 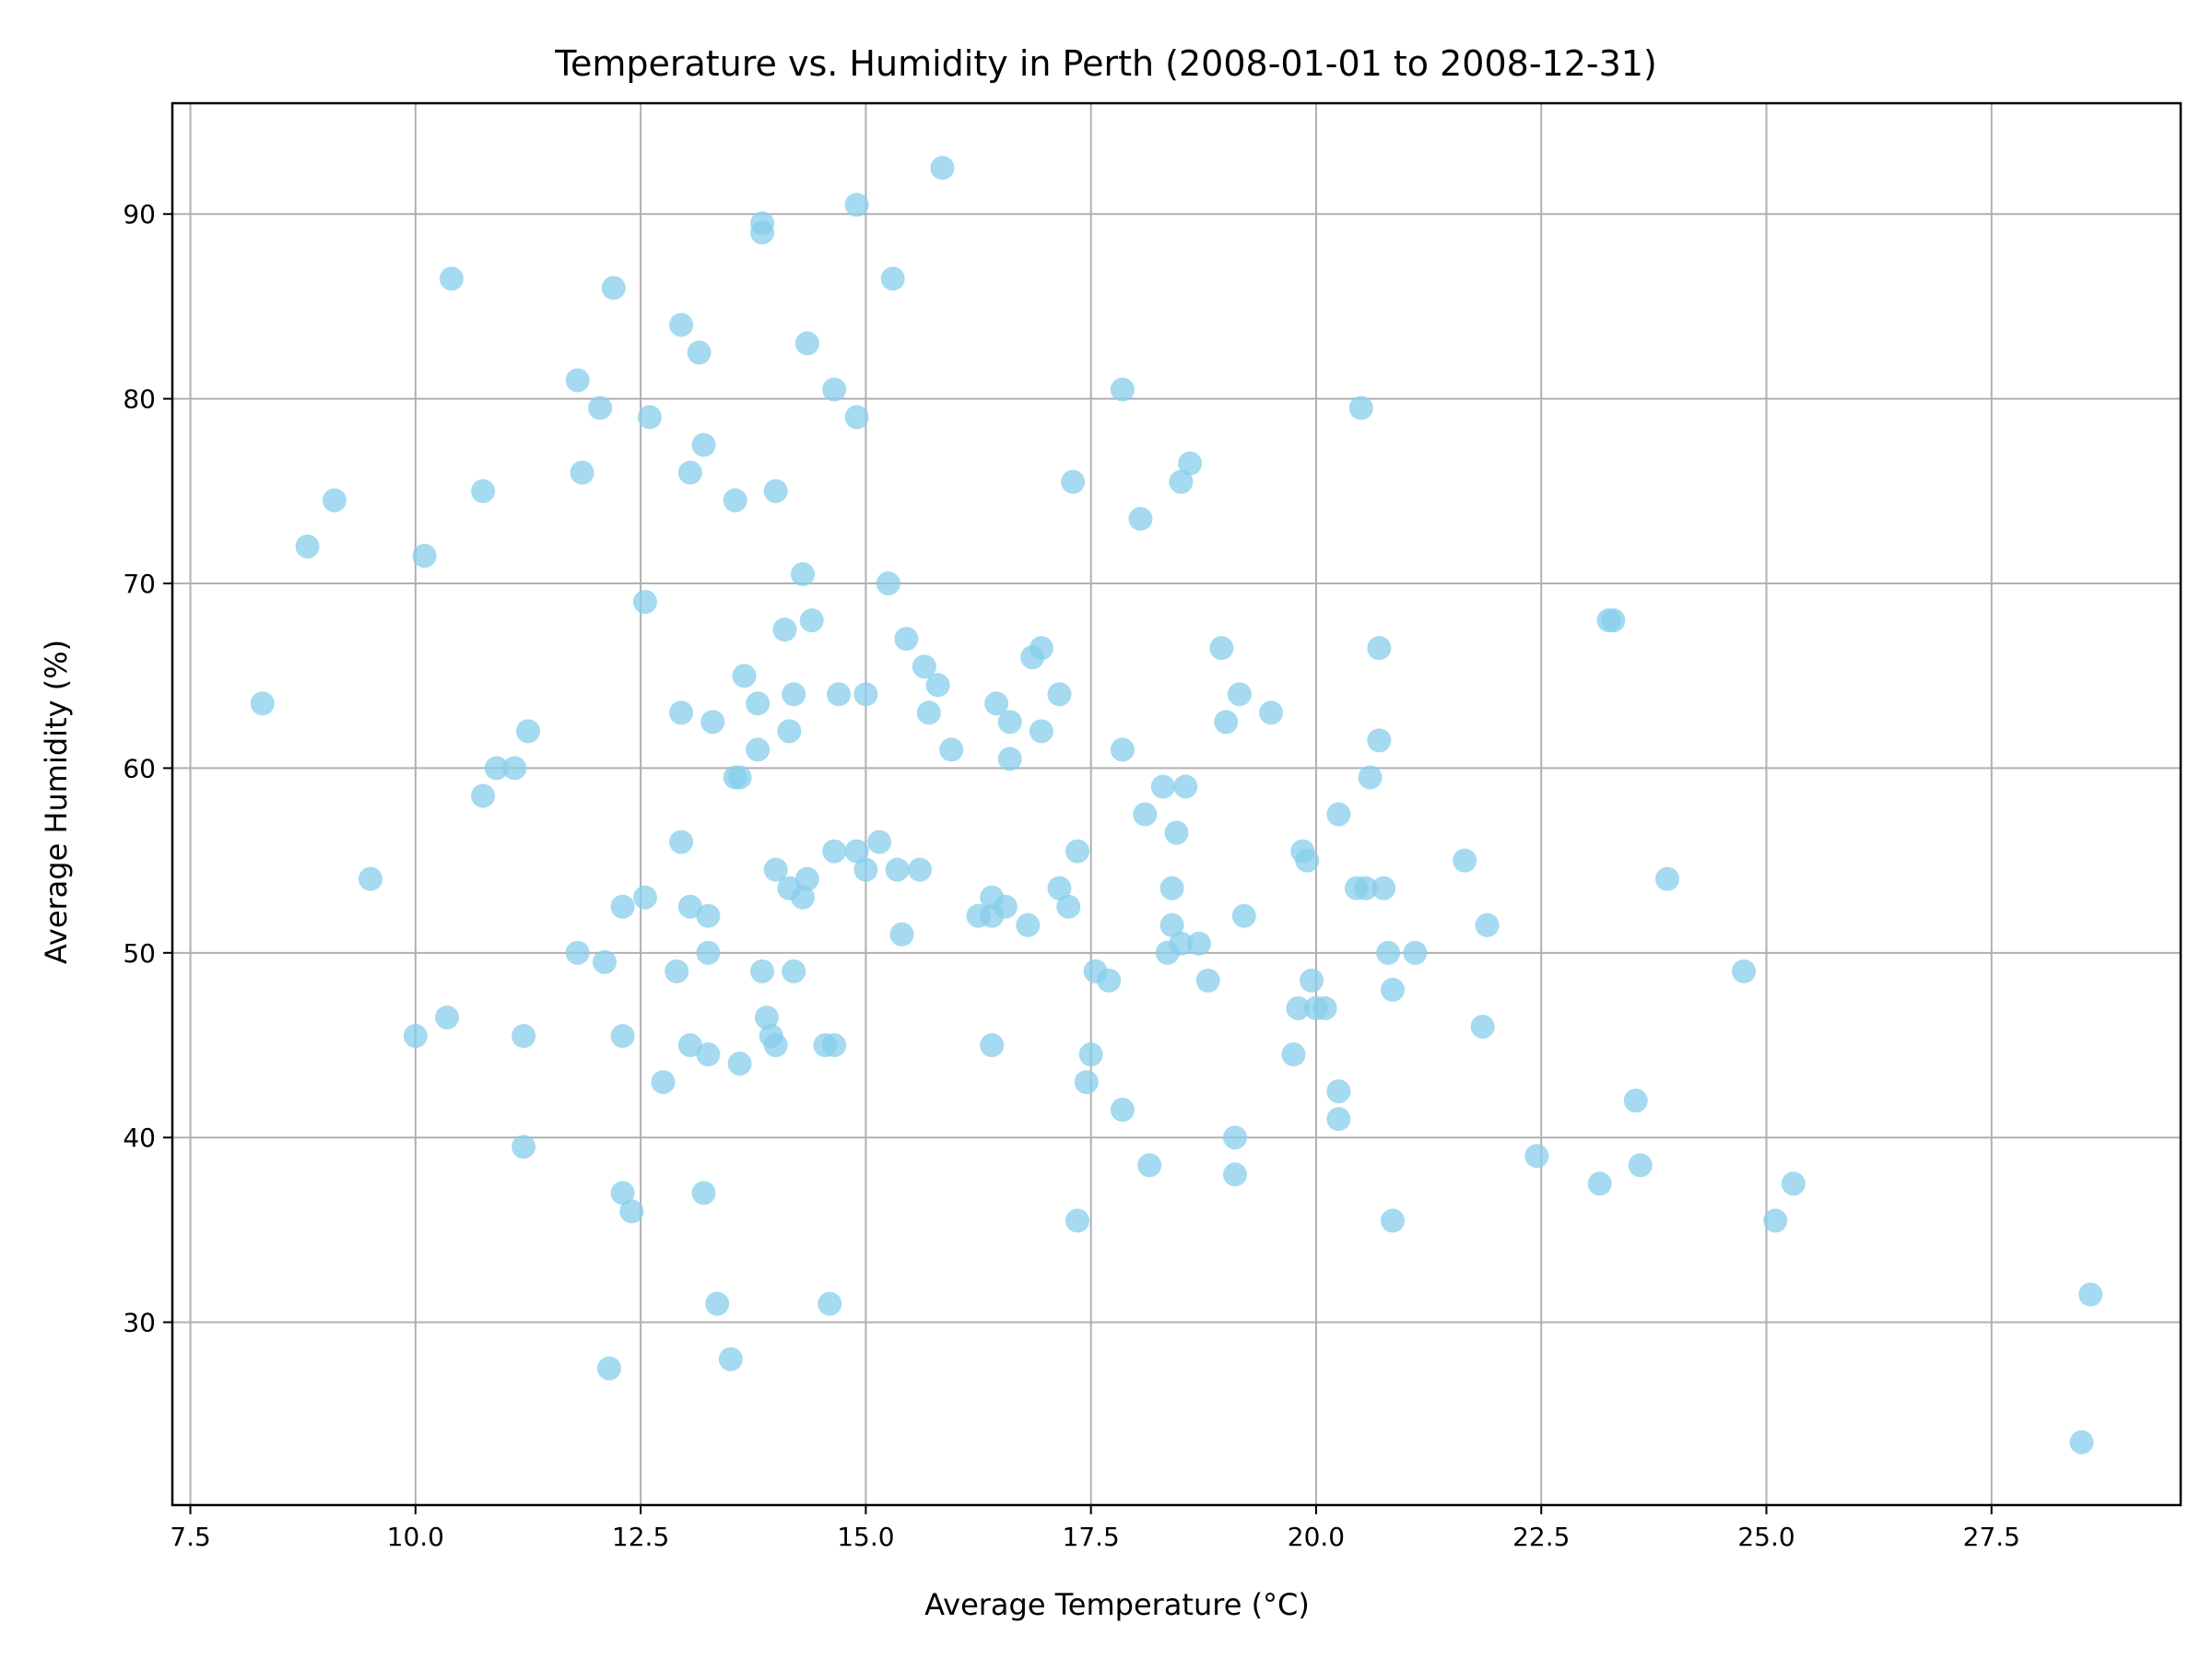 What do you see at coordinates (865, 1537) in the screenshot?
I see `x-tick-label: 15.0` at bounding box center [865, 1537].